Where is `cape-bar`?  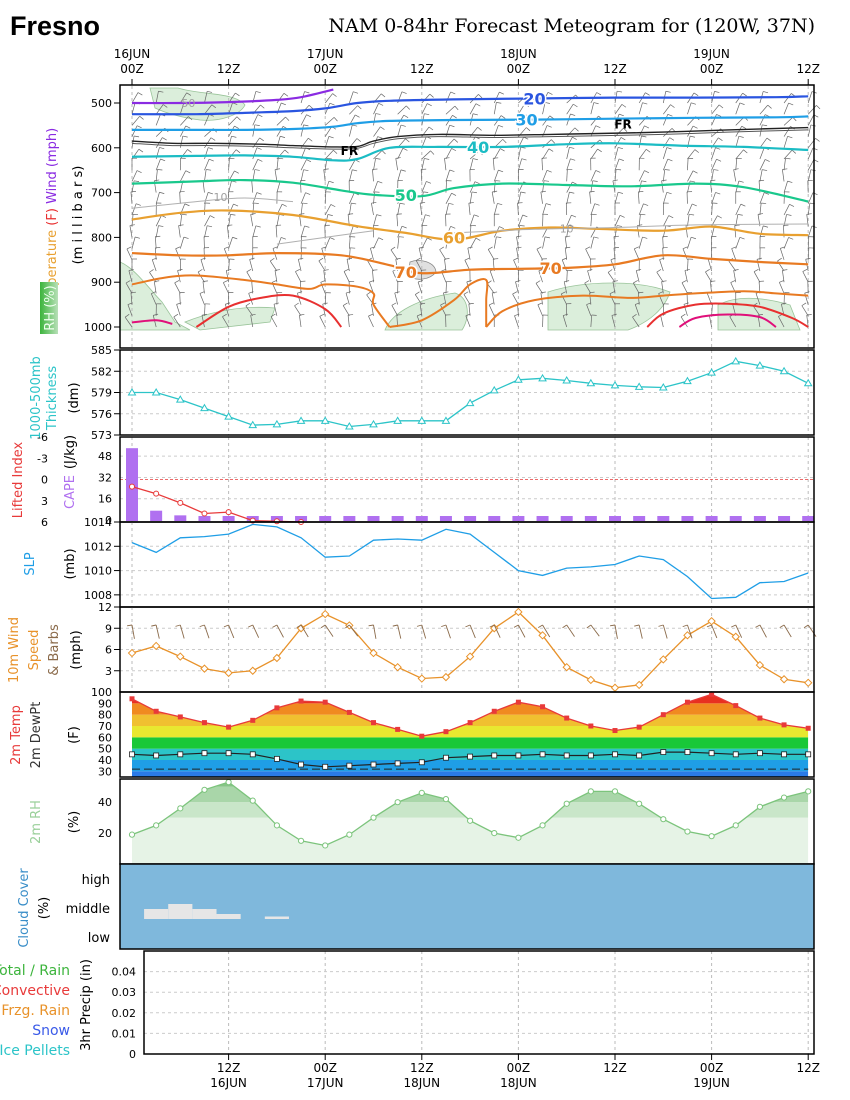 cape-bar is located at coordinates (228, 518).